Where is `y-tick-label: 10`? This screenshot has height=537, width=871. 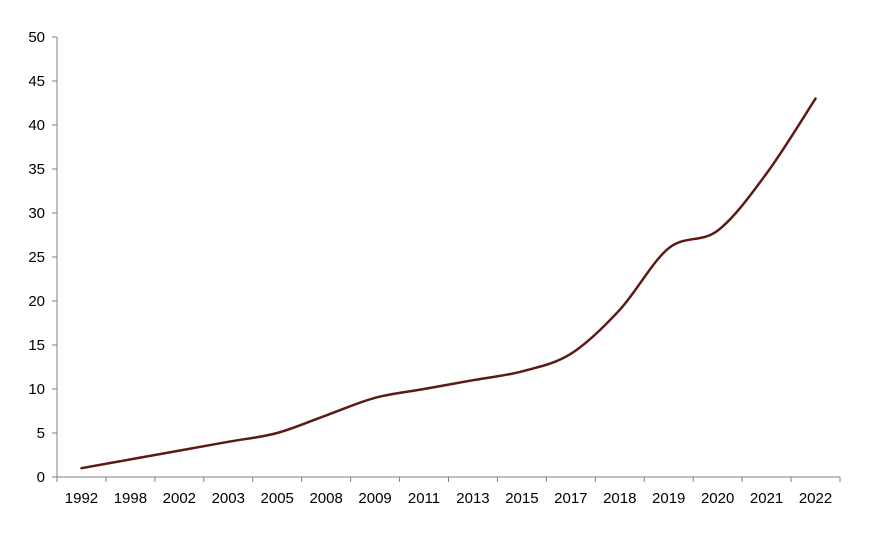
y-tick-label: 10 is located at coordinates (36, 389).